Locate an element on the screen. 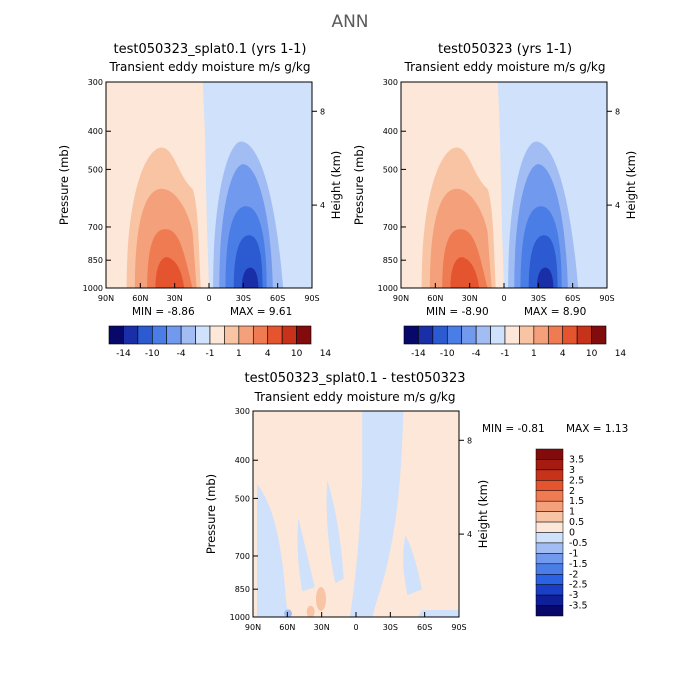 This screenshot has width=700, height=700. panel1-xtick-label: 0 is located at coordinates (208, 298).